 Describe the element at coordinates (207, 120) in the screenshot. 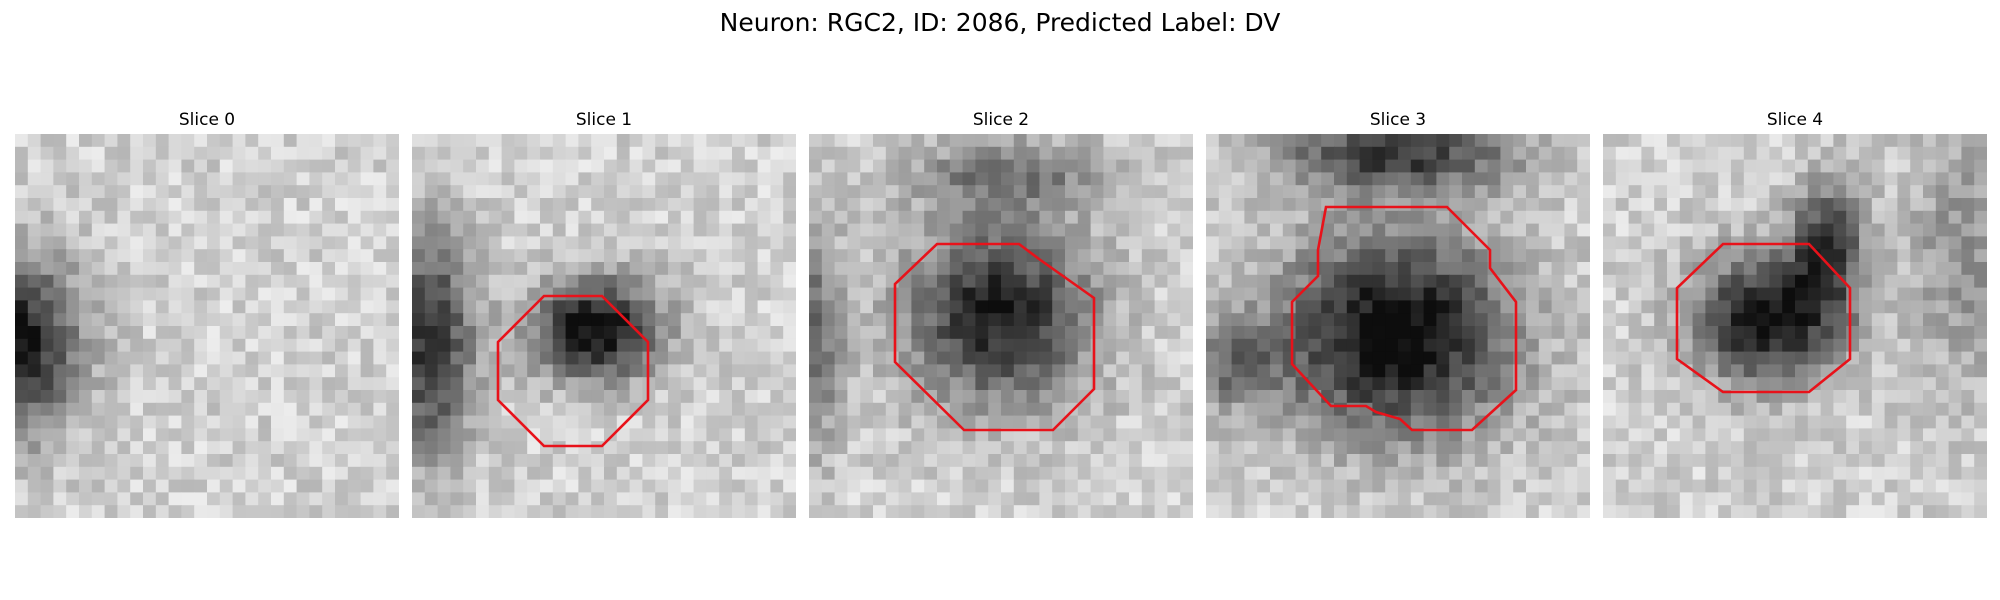

I see `slice-title: Slice 0` at that location.